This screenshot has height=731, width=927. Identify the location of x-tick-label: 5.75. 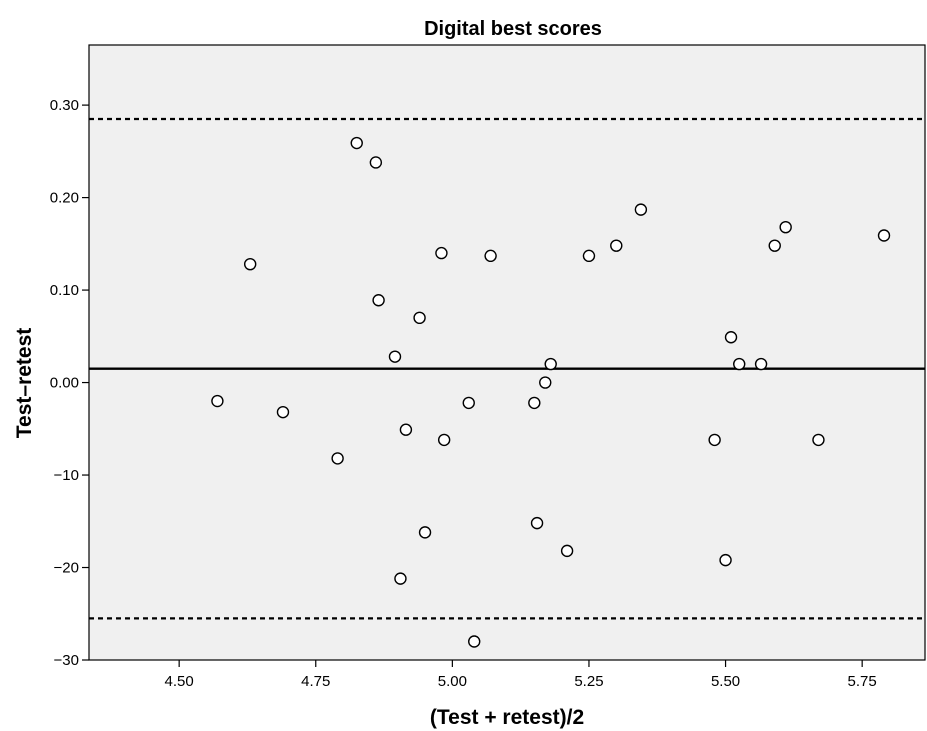
(862, 681).